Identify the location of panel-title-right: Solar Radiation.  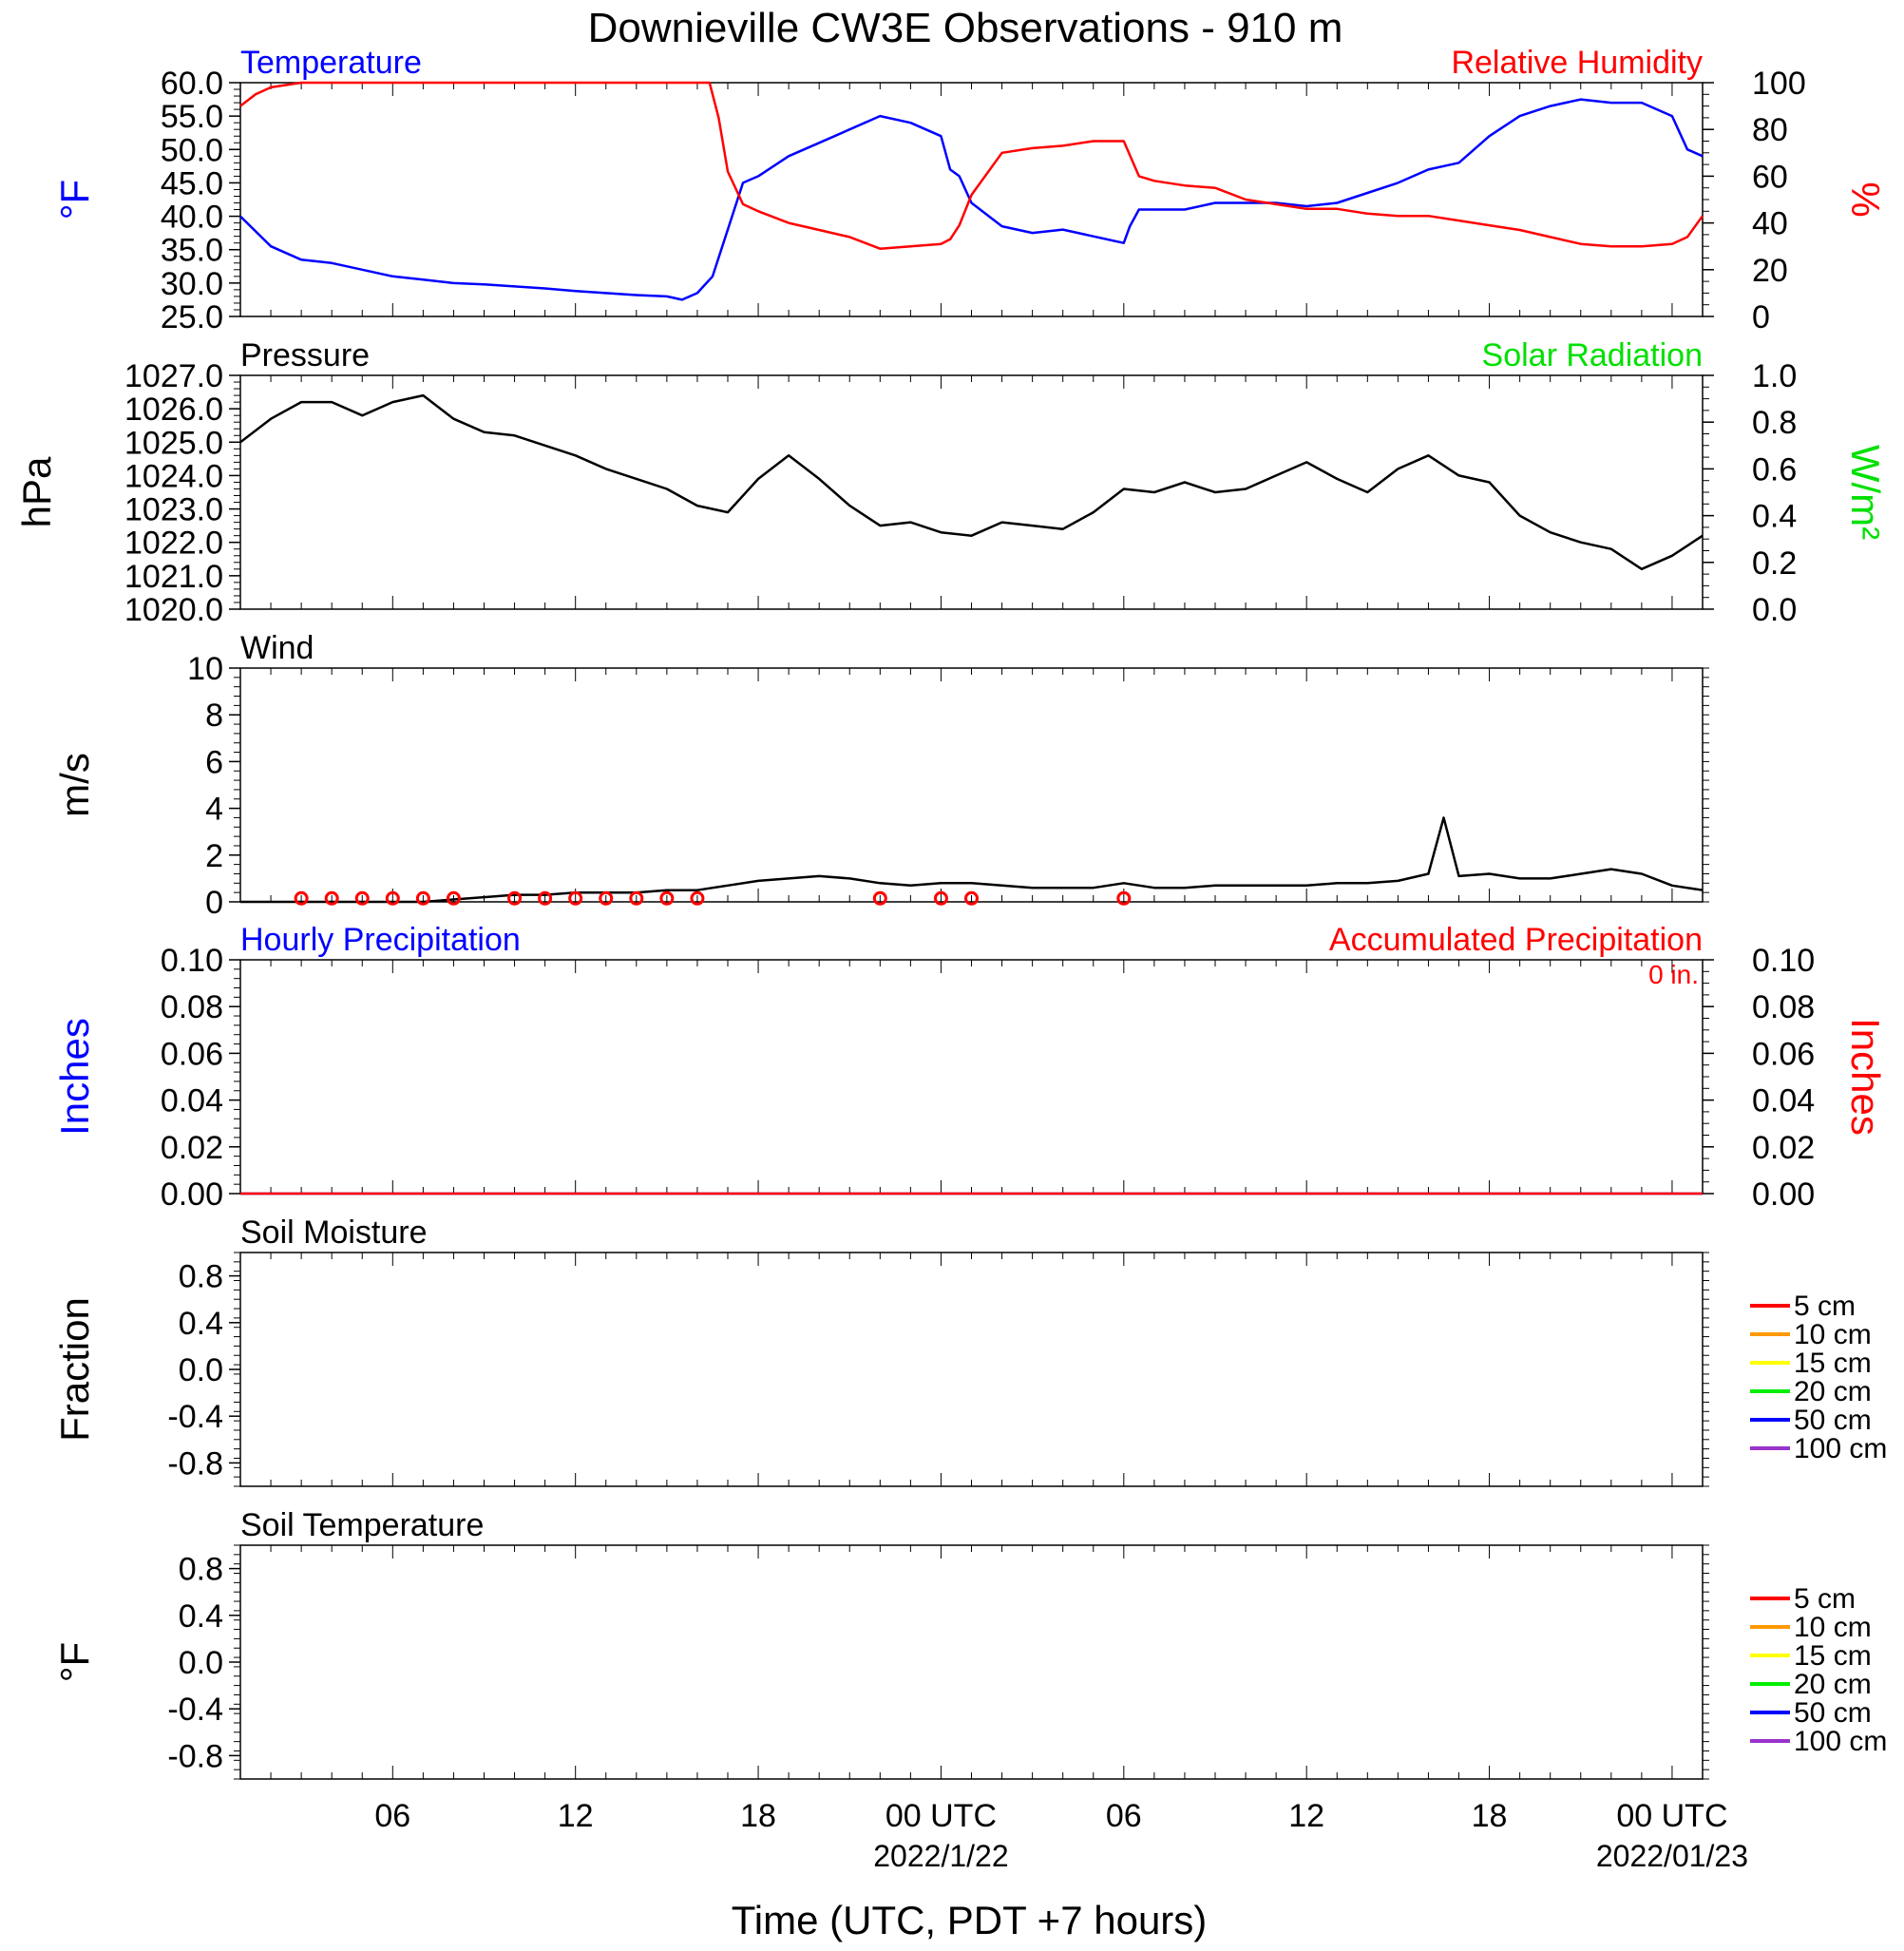
(1592, 355).